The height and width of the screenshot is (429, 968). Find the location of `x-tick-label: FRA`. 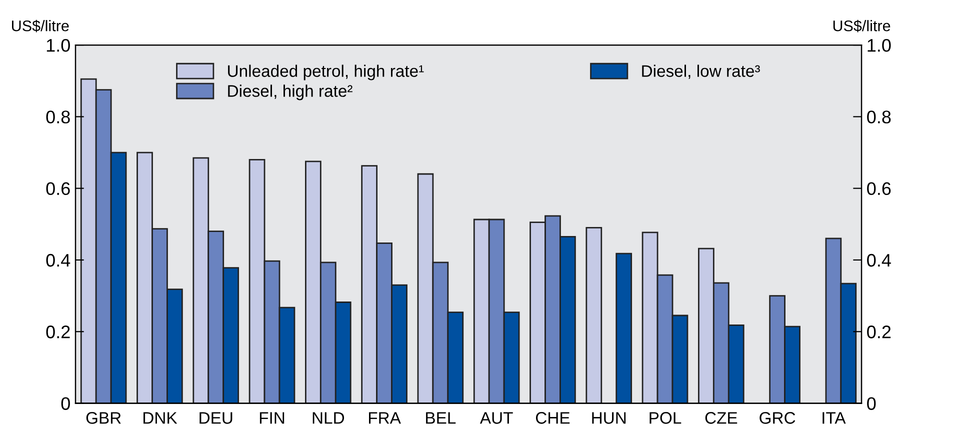

x-tick-label: FRA is located at coordinates (384, 418).